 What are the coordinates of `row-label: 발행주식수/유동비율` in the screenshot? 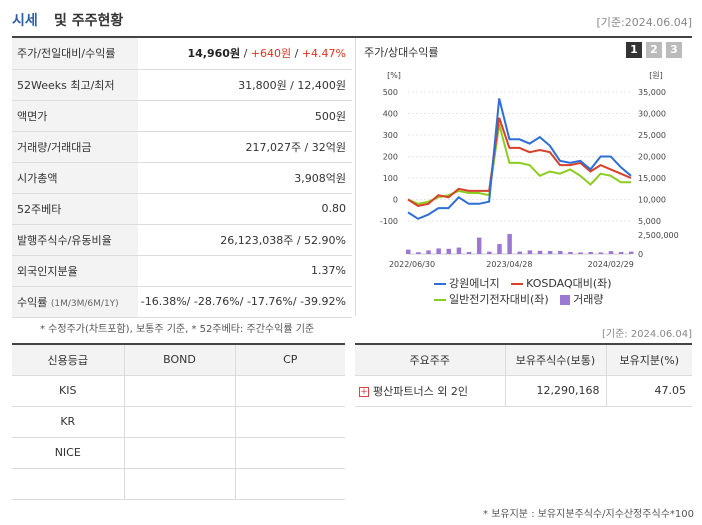 It's located at (75, 240).